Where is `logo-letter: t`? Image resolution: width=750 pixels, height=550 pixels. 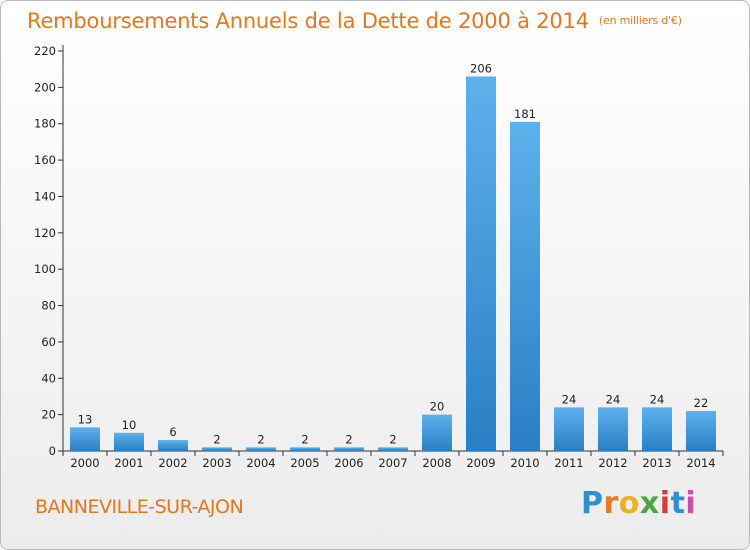
logo-letter: t is located at coordinates (678, 503).